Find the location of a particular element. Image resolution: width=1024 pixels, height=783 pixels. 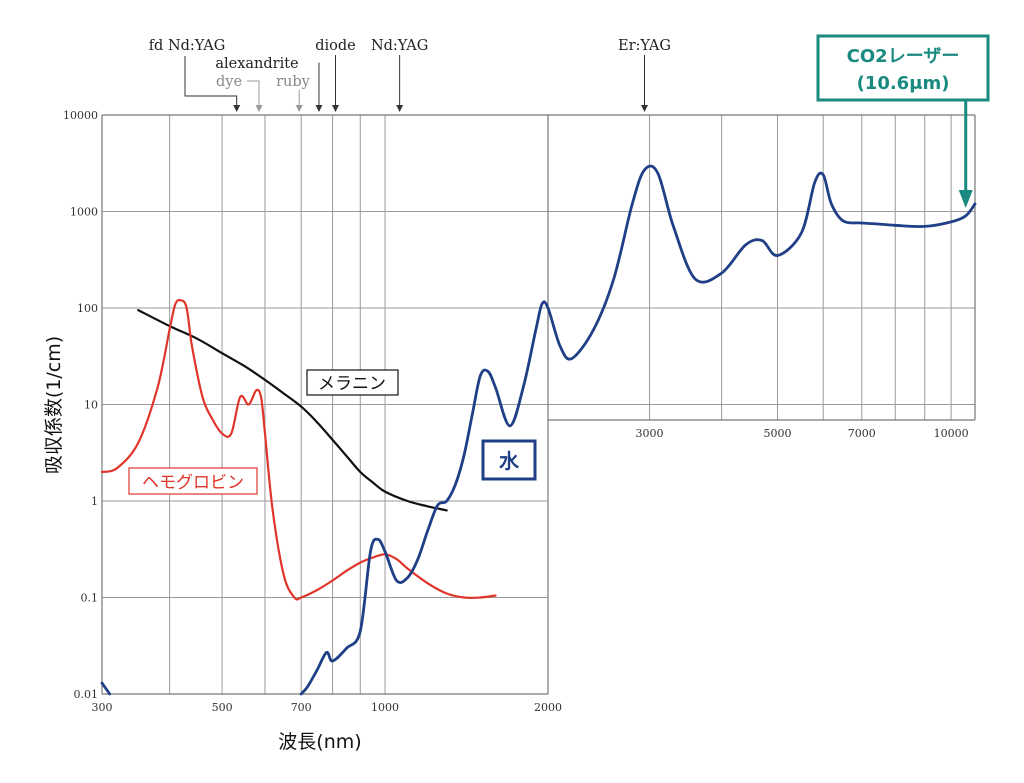

water-label-text: 水 is located at coordinates (509, 461).